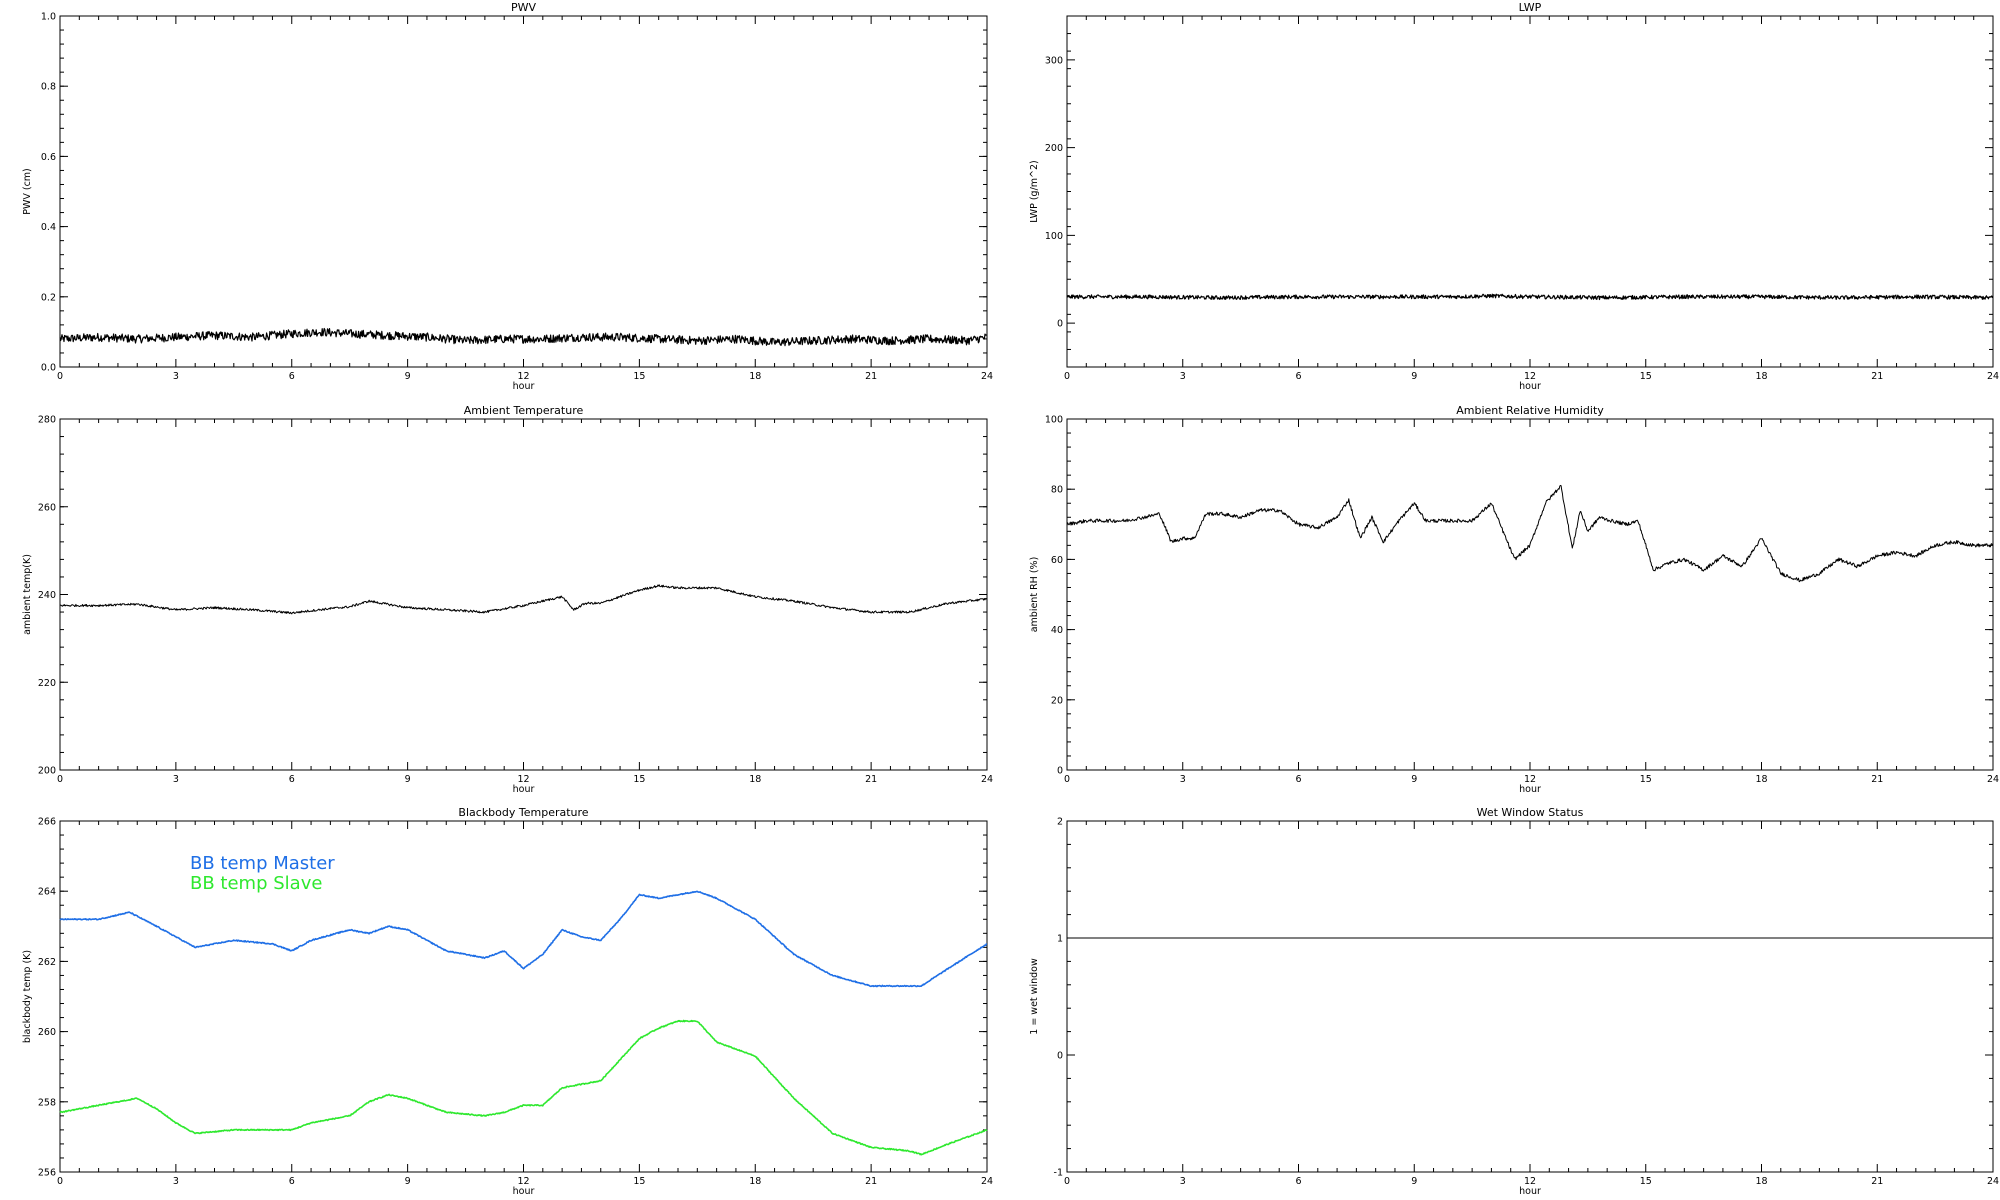 This screenshot has height=1200, width=2000. Describe the element at coordinates (1060, 822) in the screenshot. I see `y-tick-label: 2` at that location.